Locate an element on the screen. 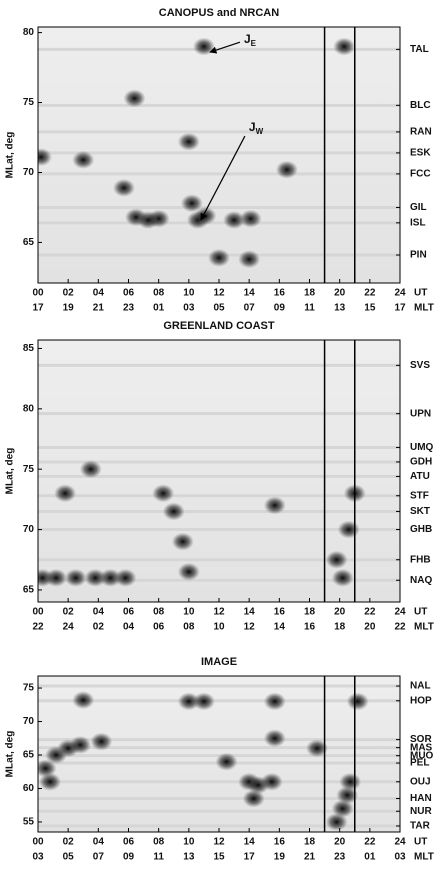 The width and height of the screenshot is (444, 872). mlt-label: 09 is located at coordinates (280, 308).